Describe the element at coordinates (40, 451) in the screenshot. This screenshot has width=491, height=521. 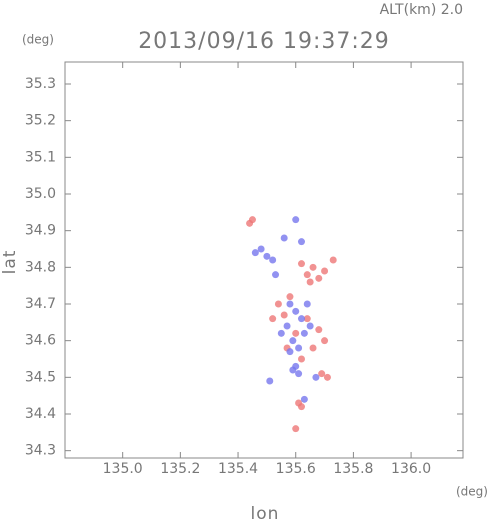
I see `y-tick-label: 34.3` at that location.